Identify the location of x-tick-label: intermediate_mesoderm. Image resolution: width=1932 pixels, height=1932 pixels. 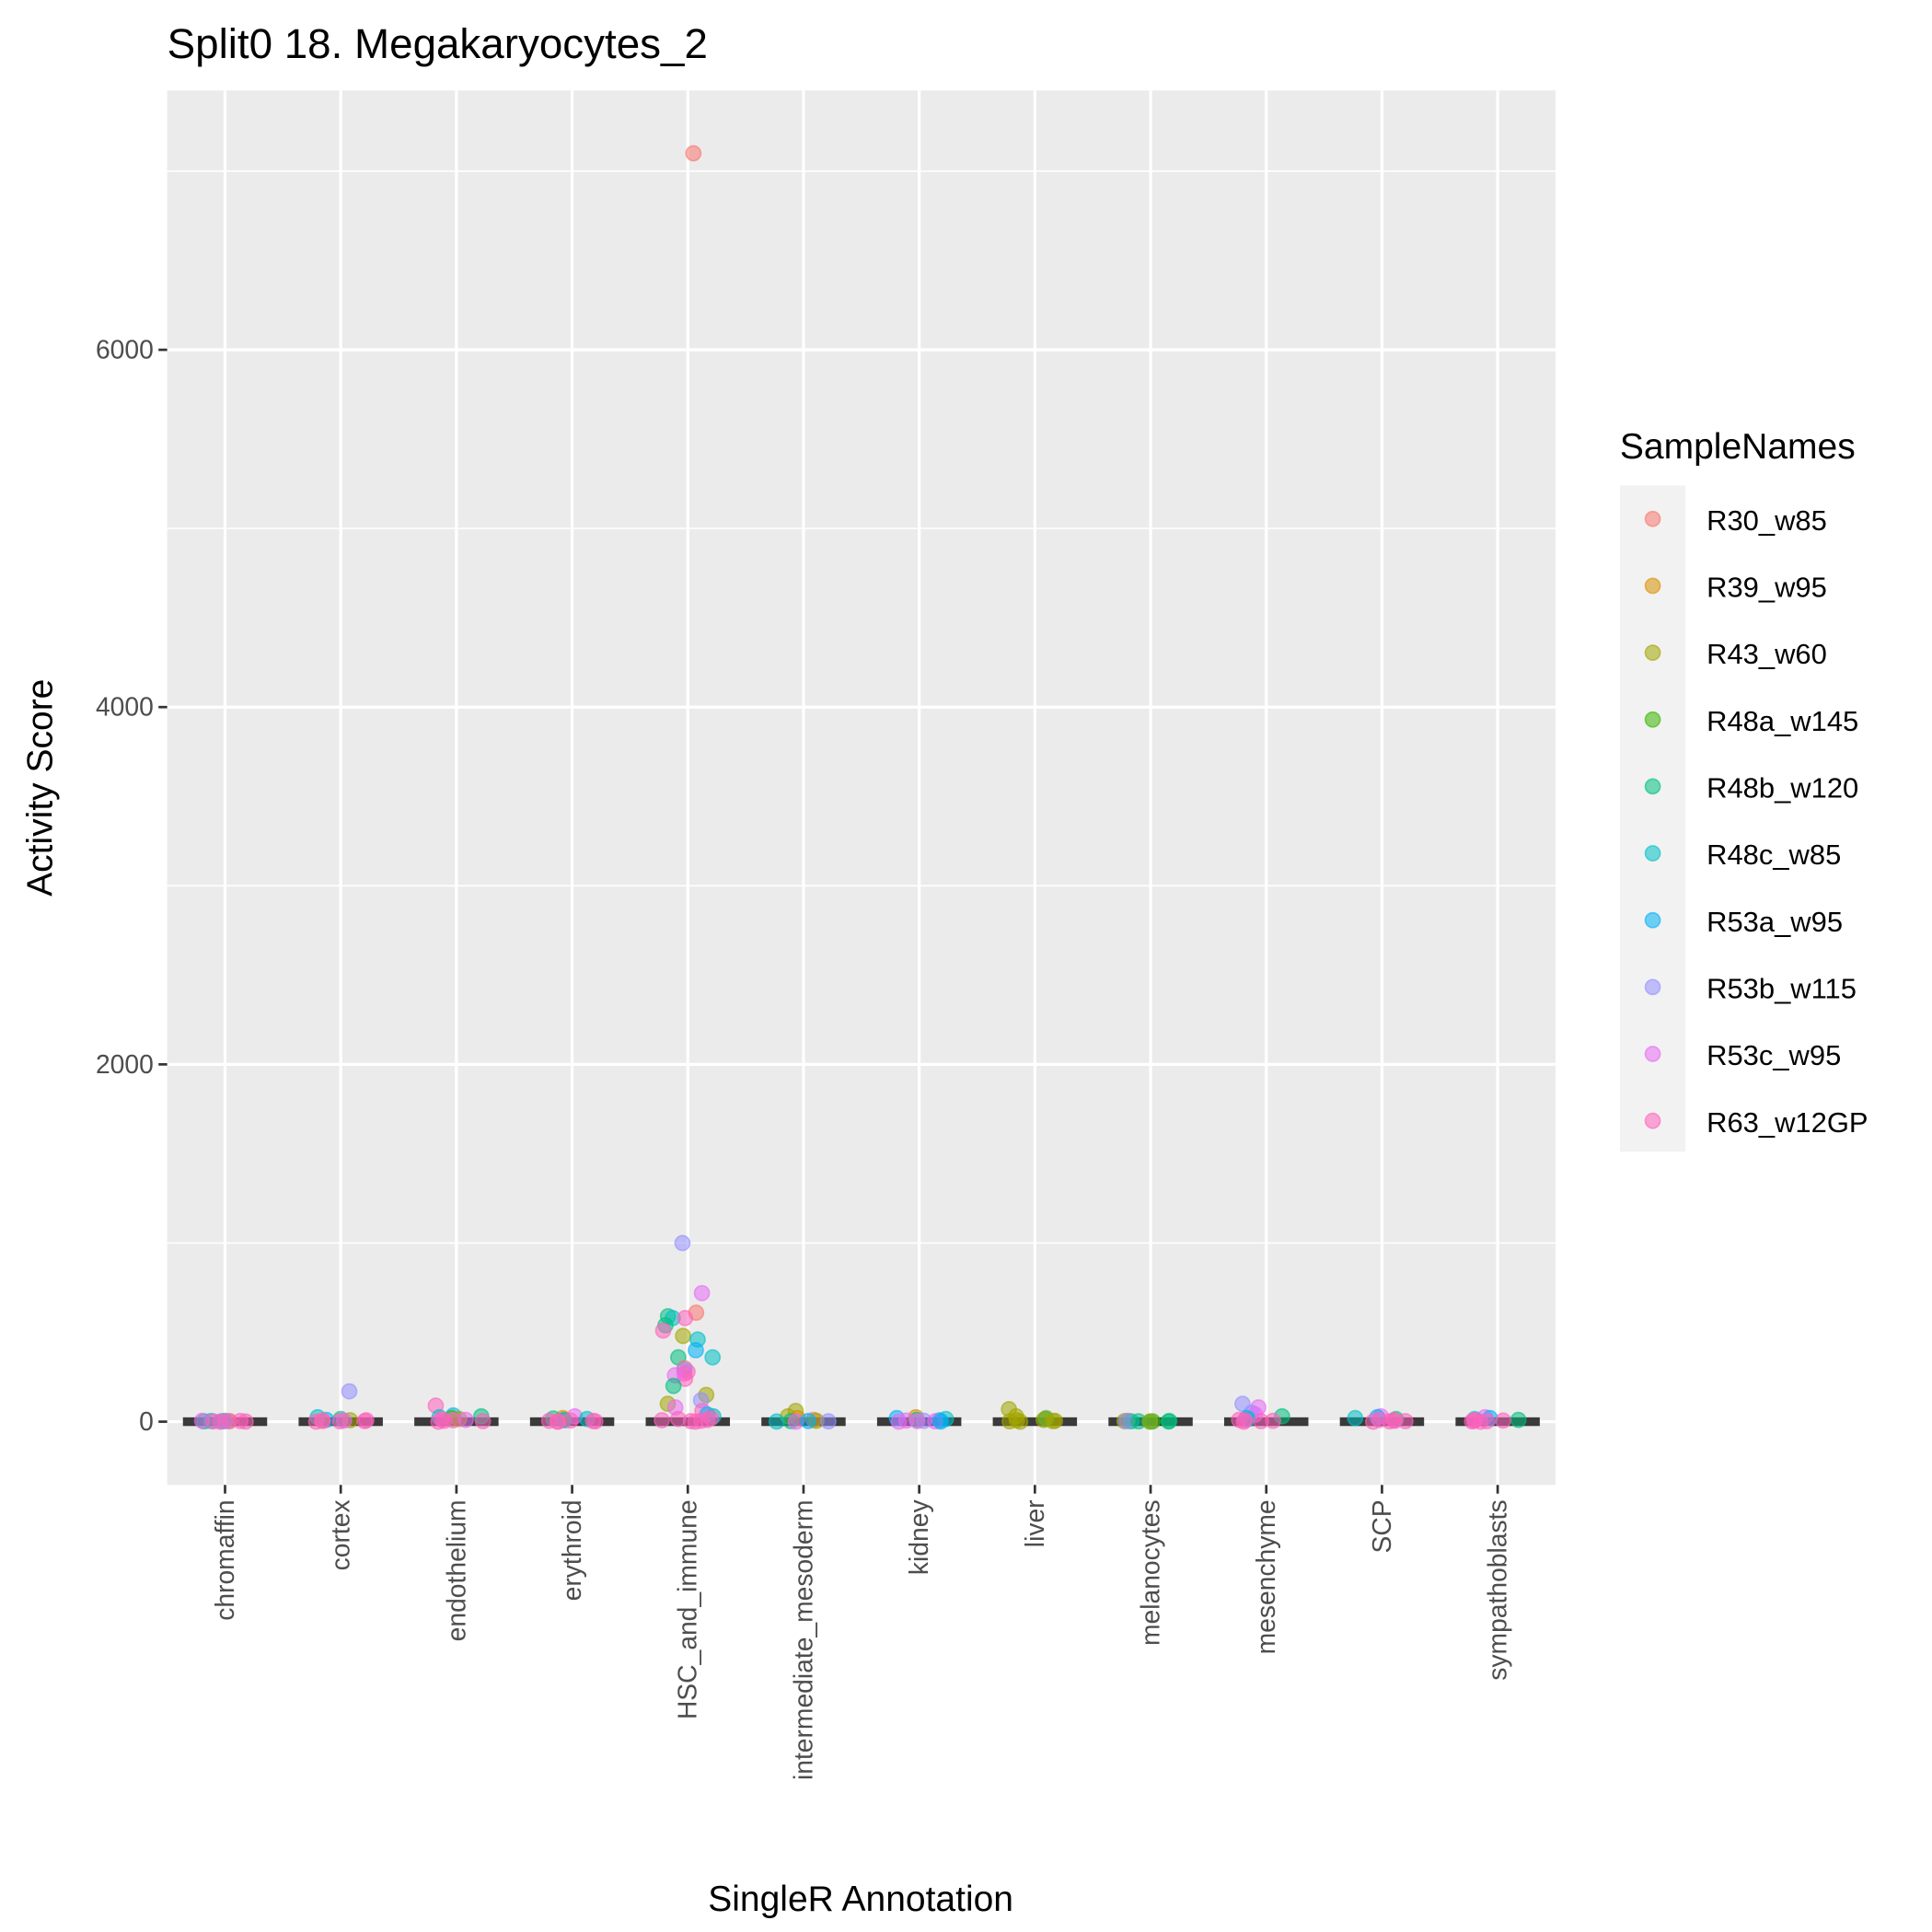
(803, 1640).